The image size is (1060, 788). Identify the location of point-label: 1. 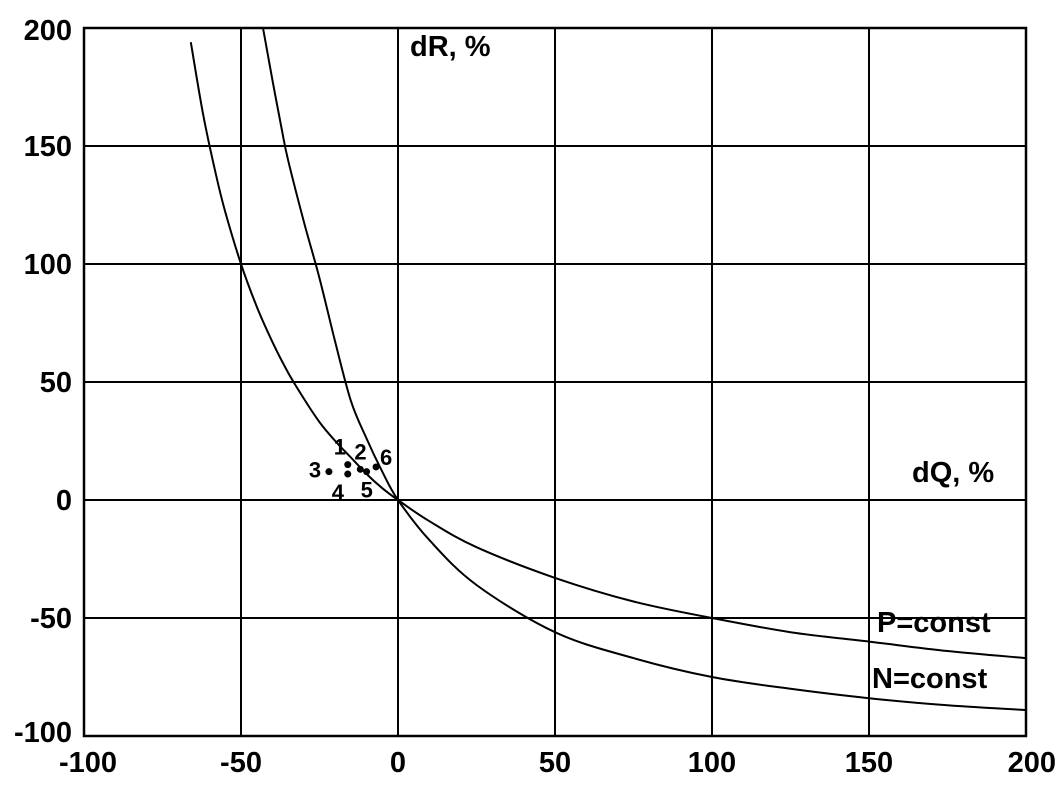
(340, 447).